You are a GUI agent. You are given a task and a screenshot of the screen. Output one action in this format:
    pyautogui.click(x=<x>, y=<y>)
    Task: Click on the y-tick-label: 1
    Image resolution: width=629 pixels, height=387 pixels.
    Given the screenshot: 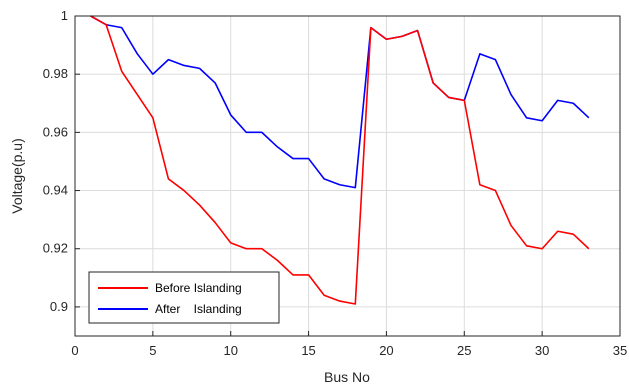 What is the action you would take?
    pyautogui.click(x=64, y=15)
    